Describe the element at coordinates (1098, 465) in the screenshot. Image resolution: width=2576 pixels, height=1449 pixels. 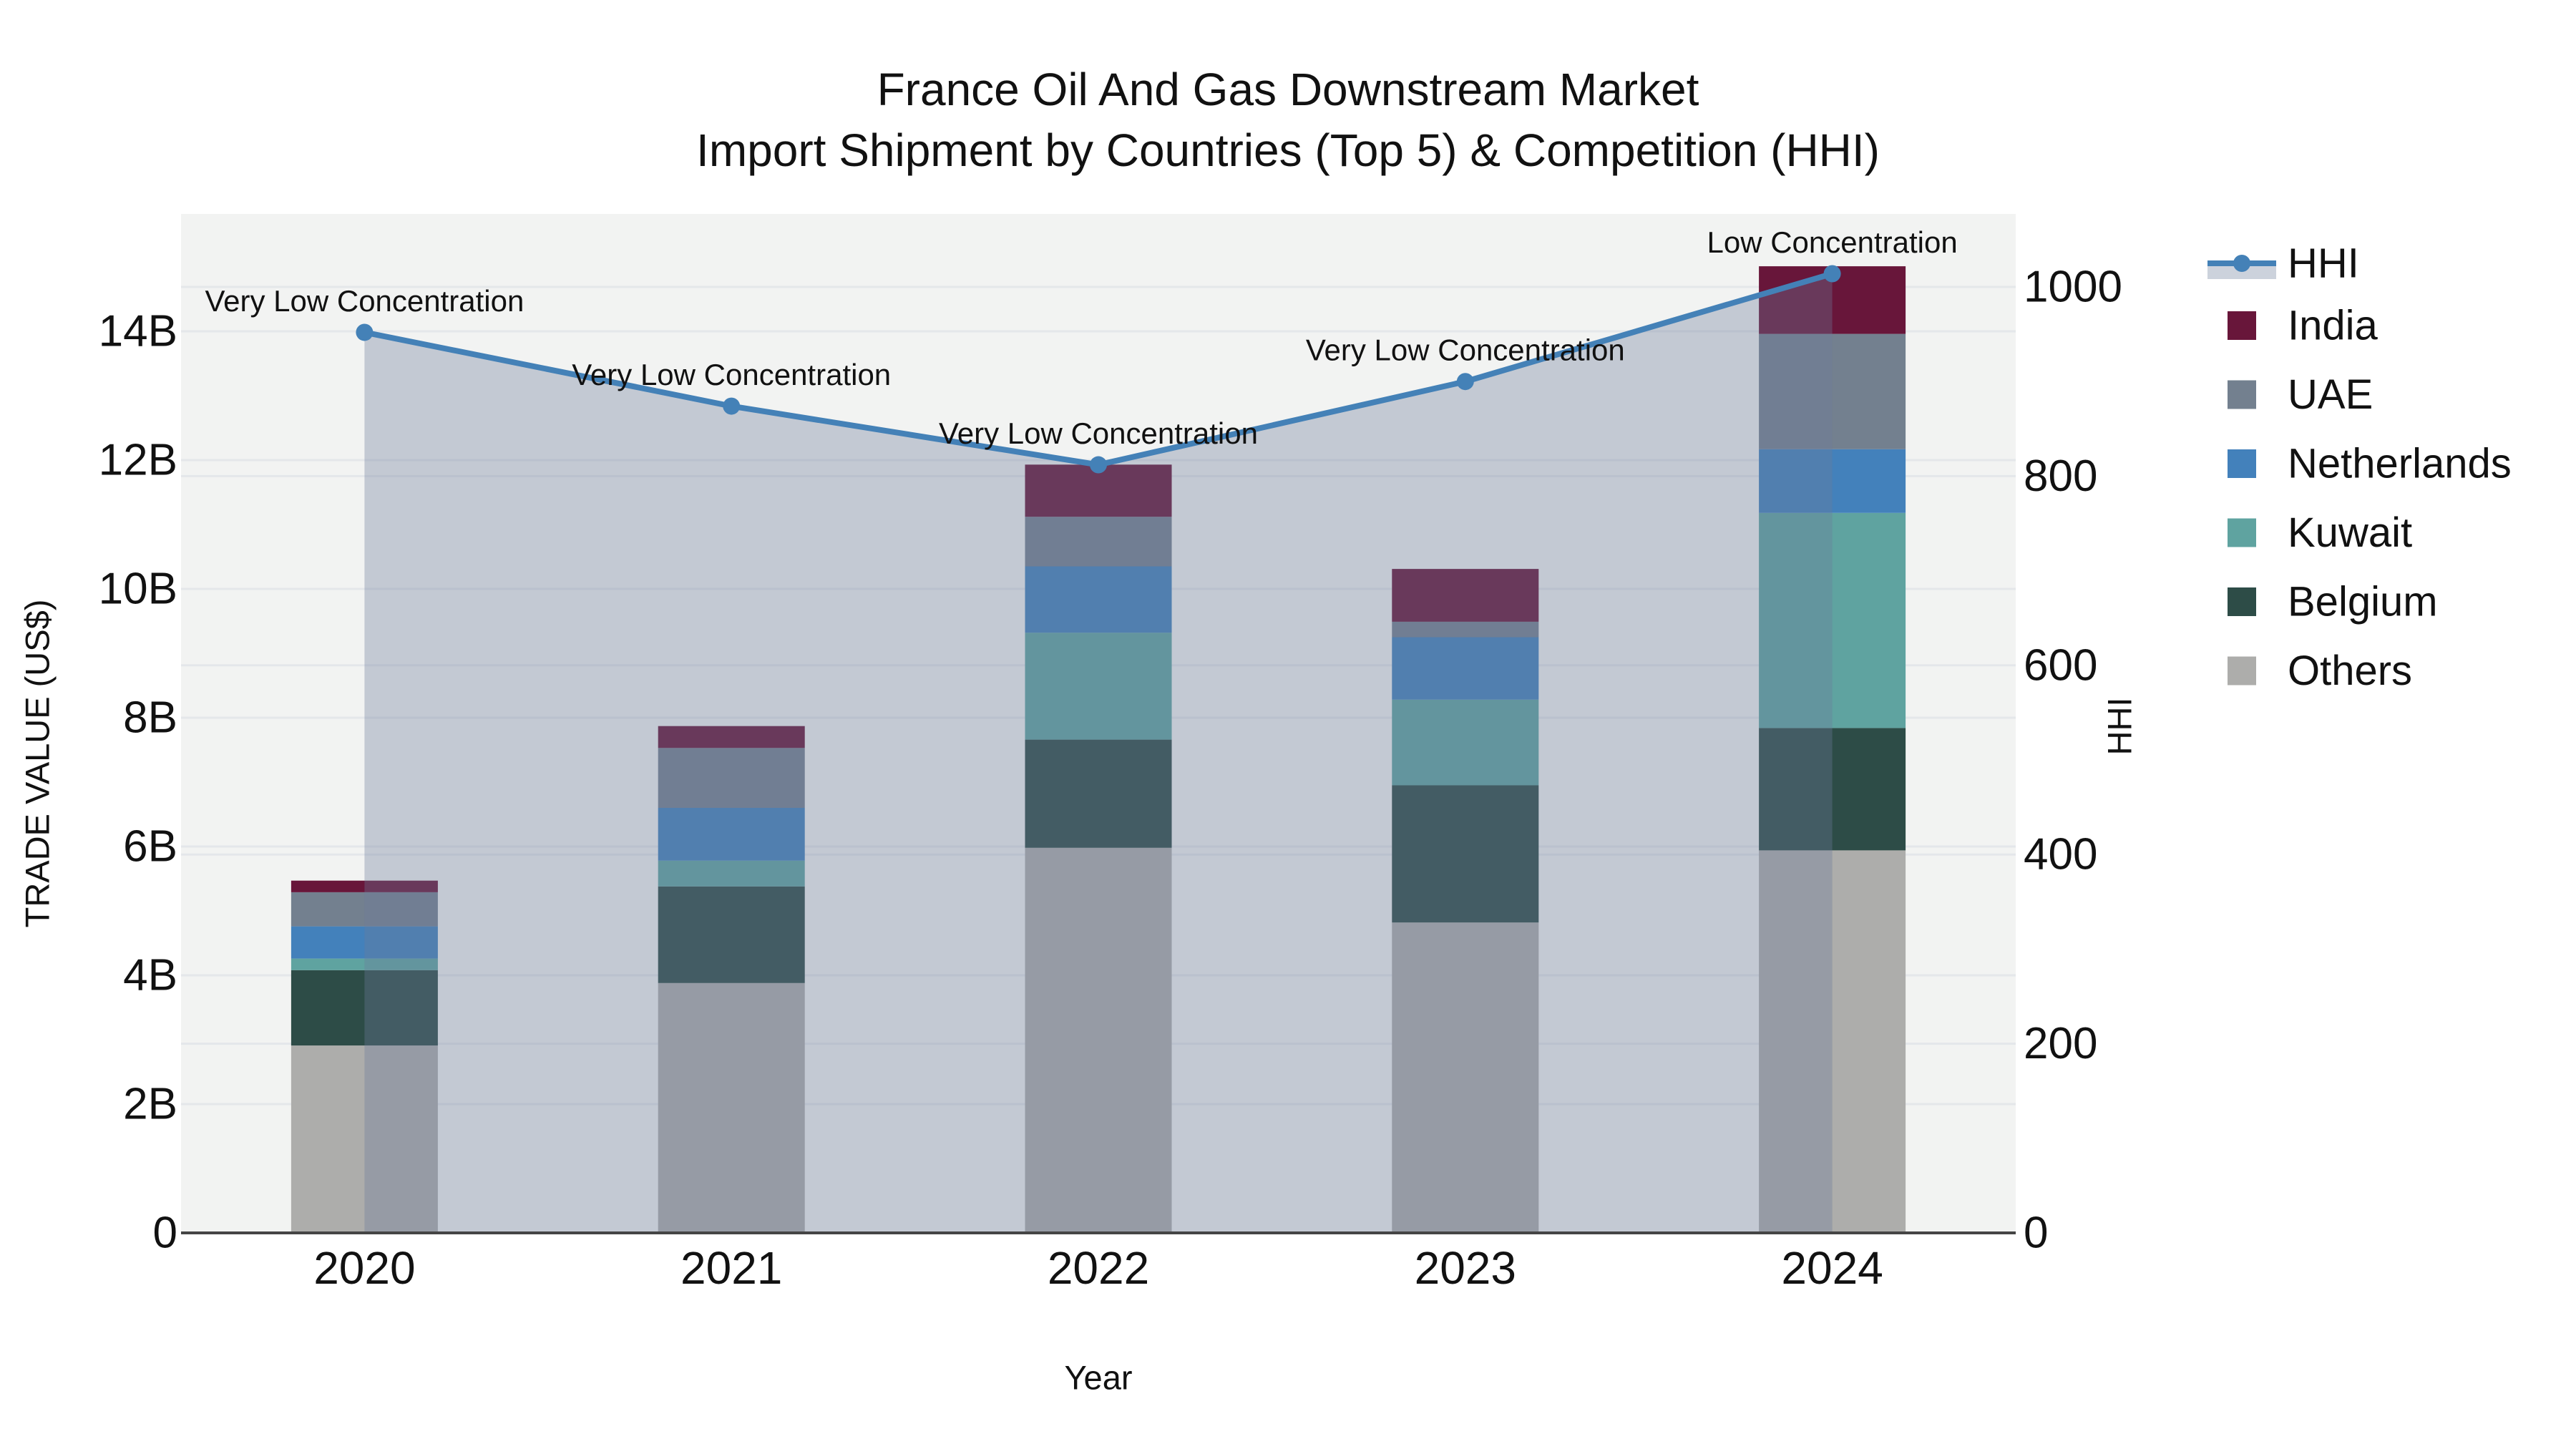
I see `hhi-point-2022` at that location.